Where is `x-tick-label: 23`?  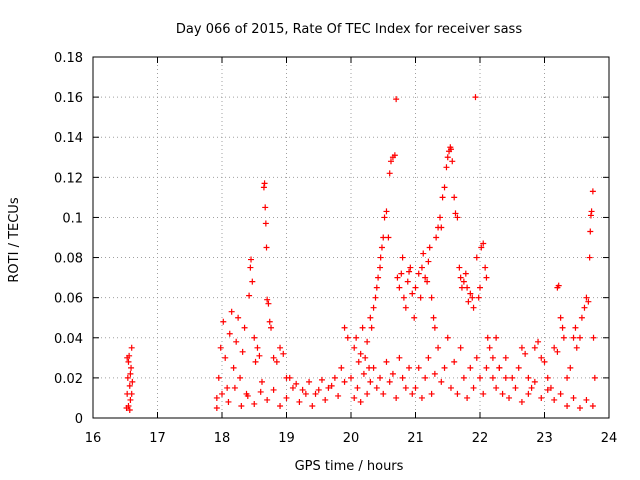 x-tick-label: 23 is located at coordinates (544, 438).